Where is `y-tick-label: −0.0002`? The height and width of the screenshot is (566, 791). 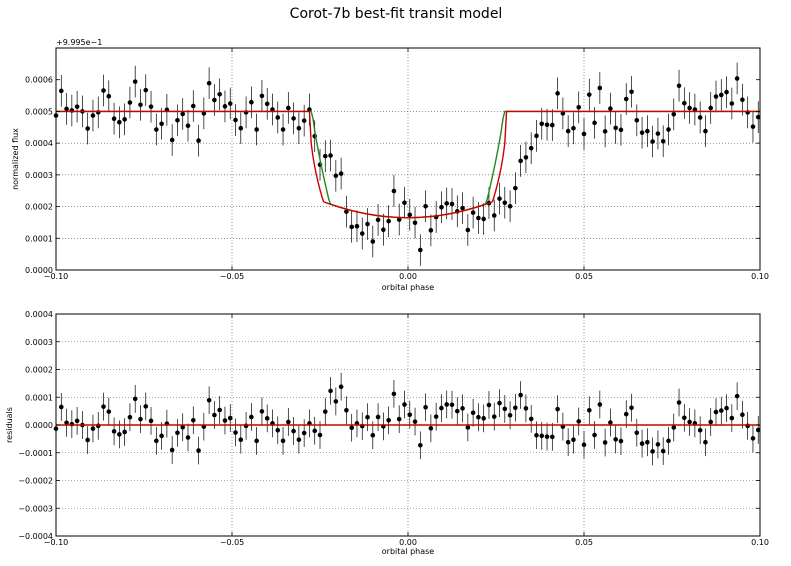 y-tick-label: −0.0002 is located at coordinates (35, 481).